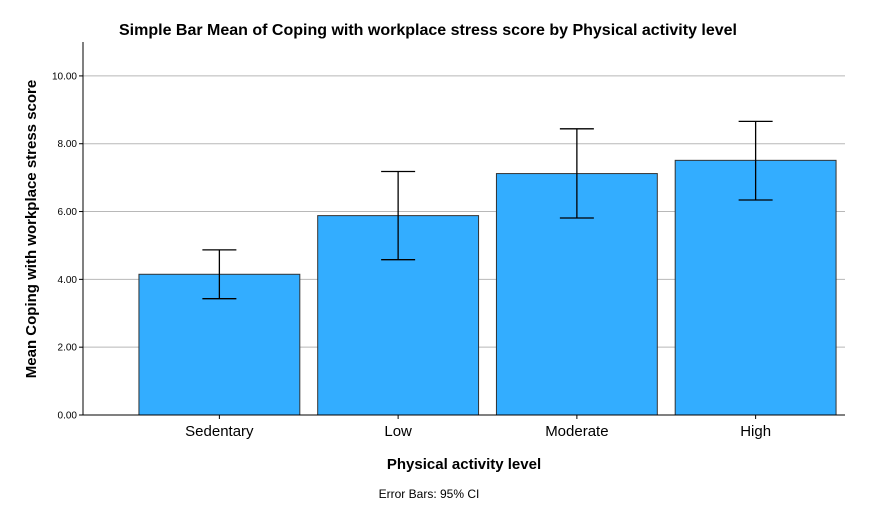 The width and height of the screenshot is (879, 527). What do you see at coordinates (755, 287) in the screenshot?
I see `bar` at bounding box center [755, 287].